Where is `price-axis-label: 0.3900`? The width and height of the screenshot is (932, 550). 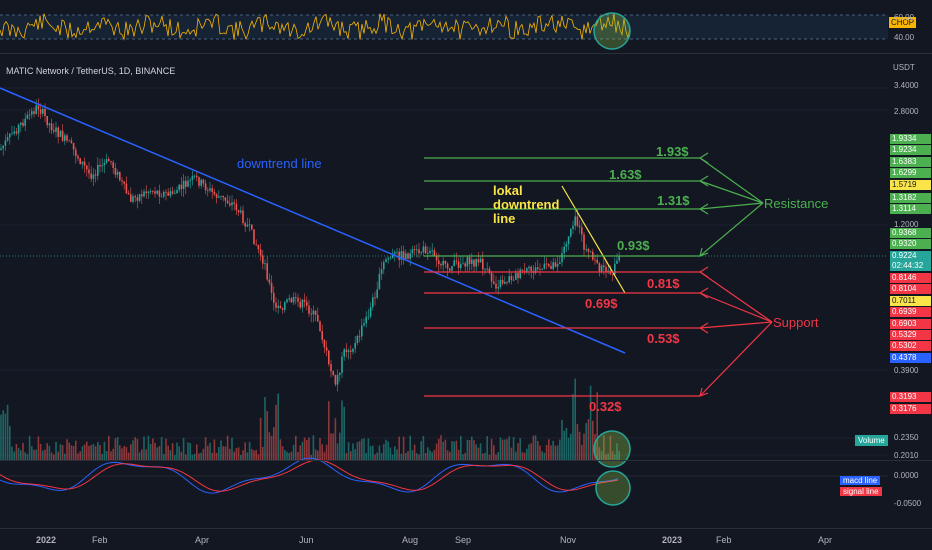 price-axis-label: 0.3900 is located at coordinates (906, 370).